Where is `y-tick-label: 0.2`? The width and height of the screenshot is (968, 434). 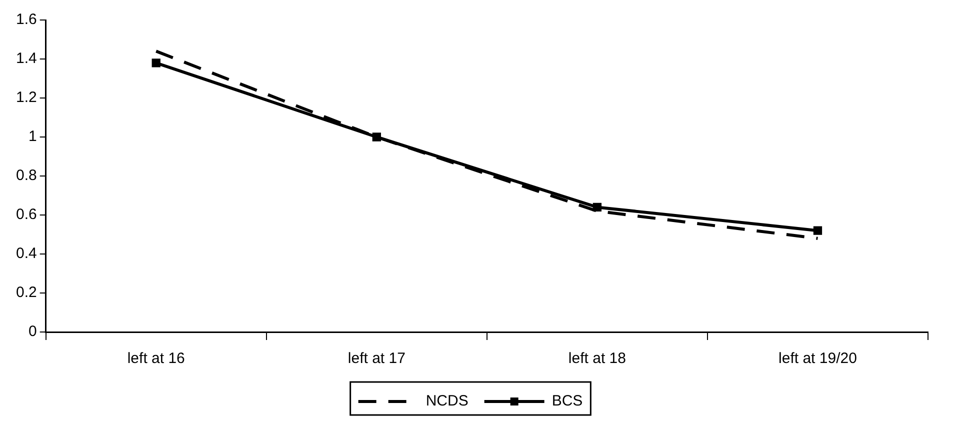
y-tick-label: 0.2 is located at coordinates (26, 293).